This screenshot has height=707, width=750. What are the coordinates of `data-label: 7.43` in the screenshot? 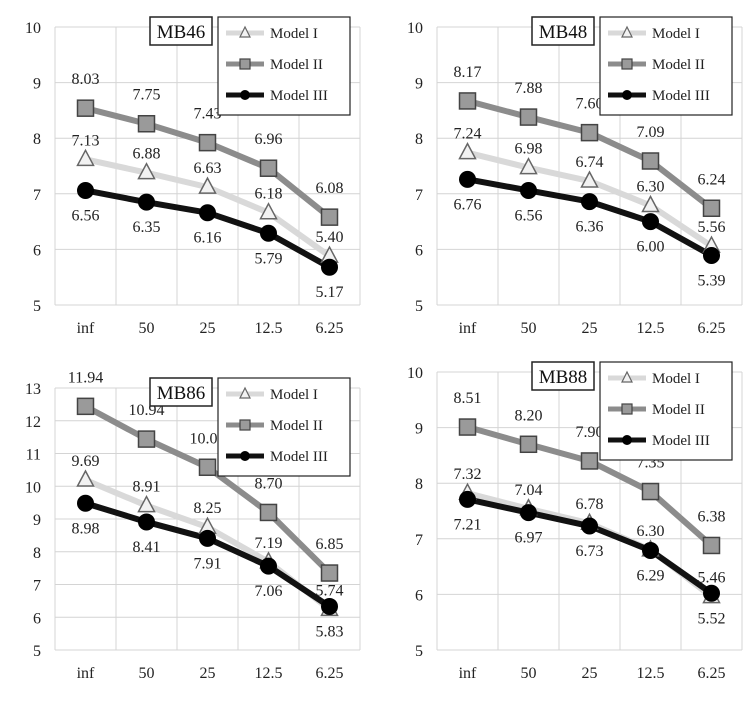 It's located at (208, 114).